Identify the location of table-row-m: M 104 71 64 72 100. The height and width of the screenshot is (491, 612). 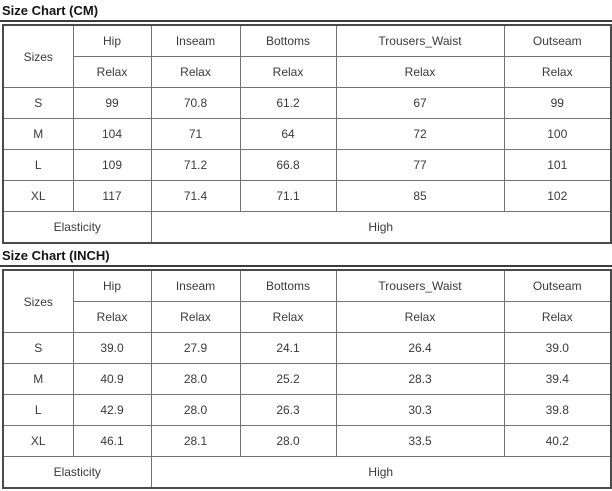
(307, 134).